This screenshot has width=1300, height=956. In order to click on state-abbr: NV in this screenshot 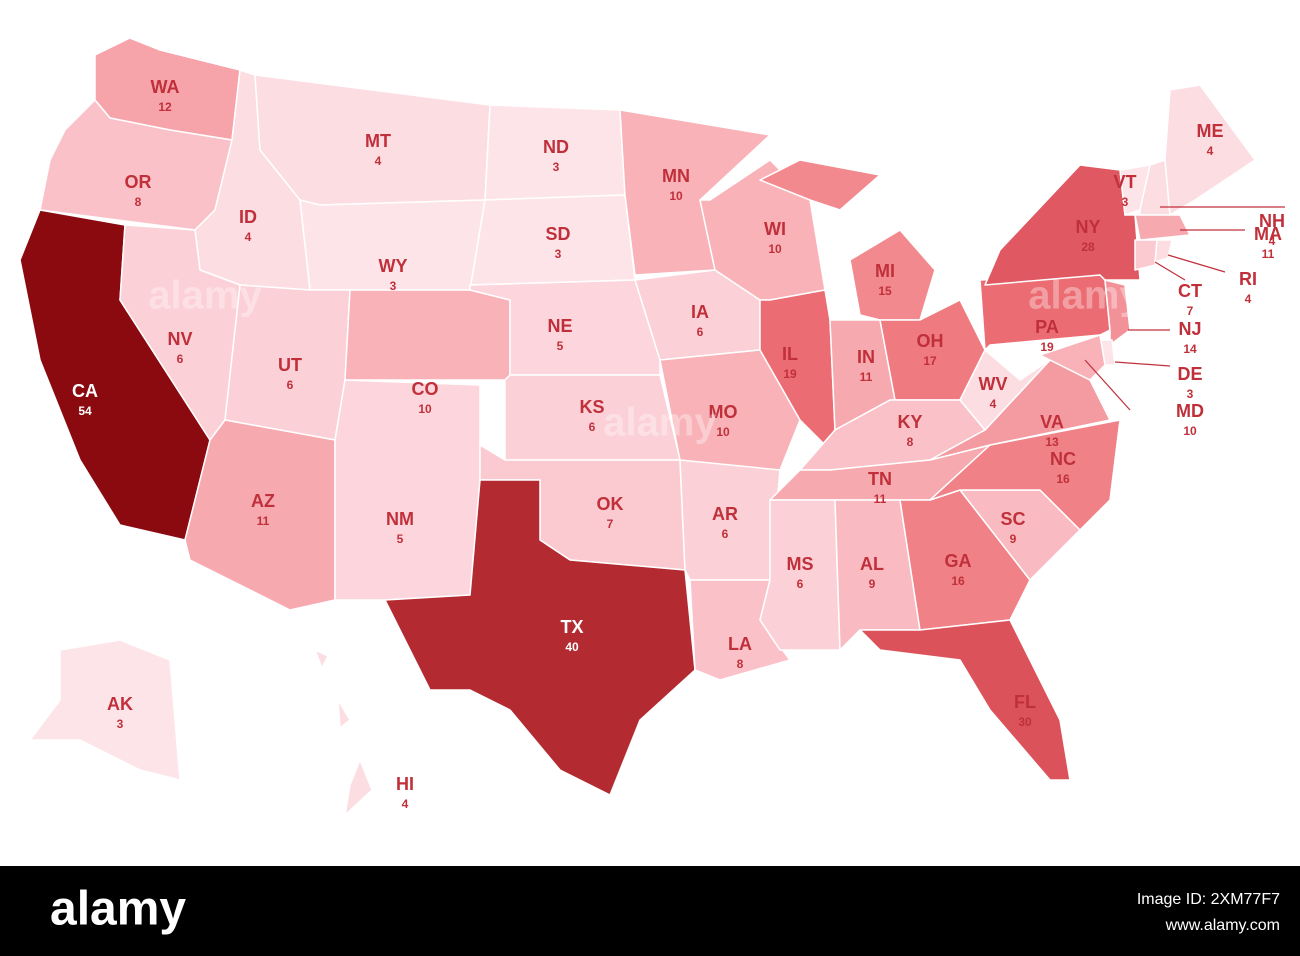, I will do `click(179, 339)`.